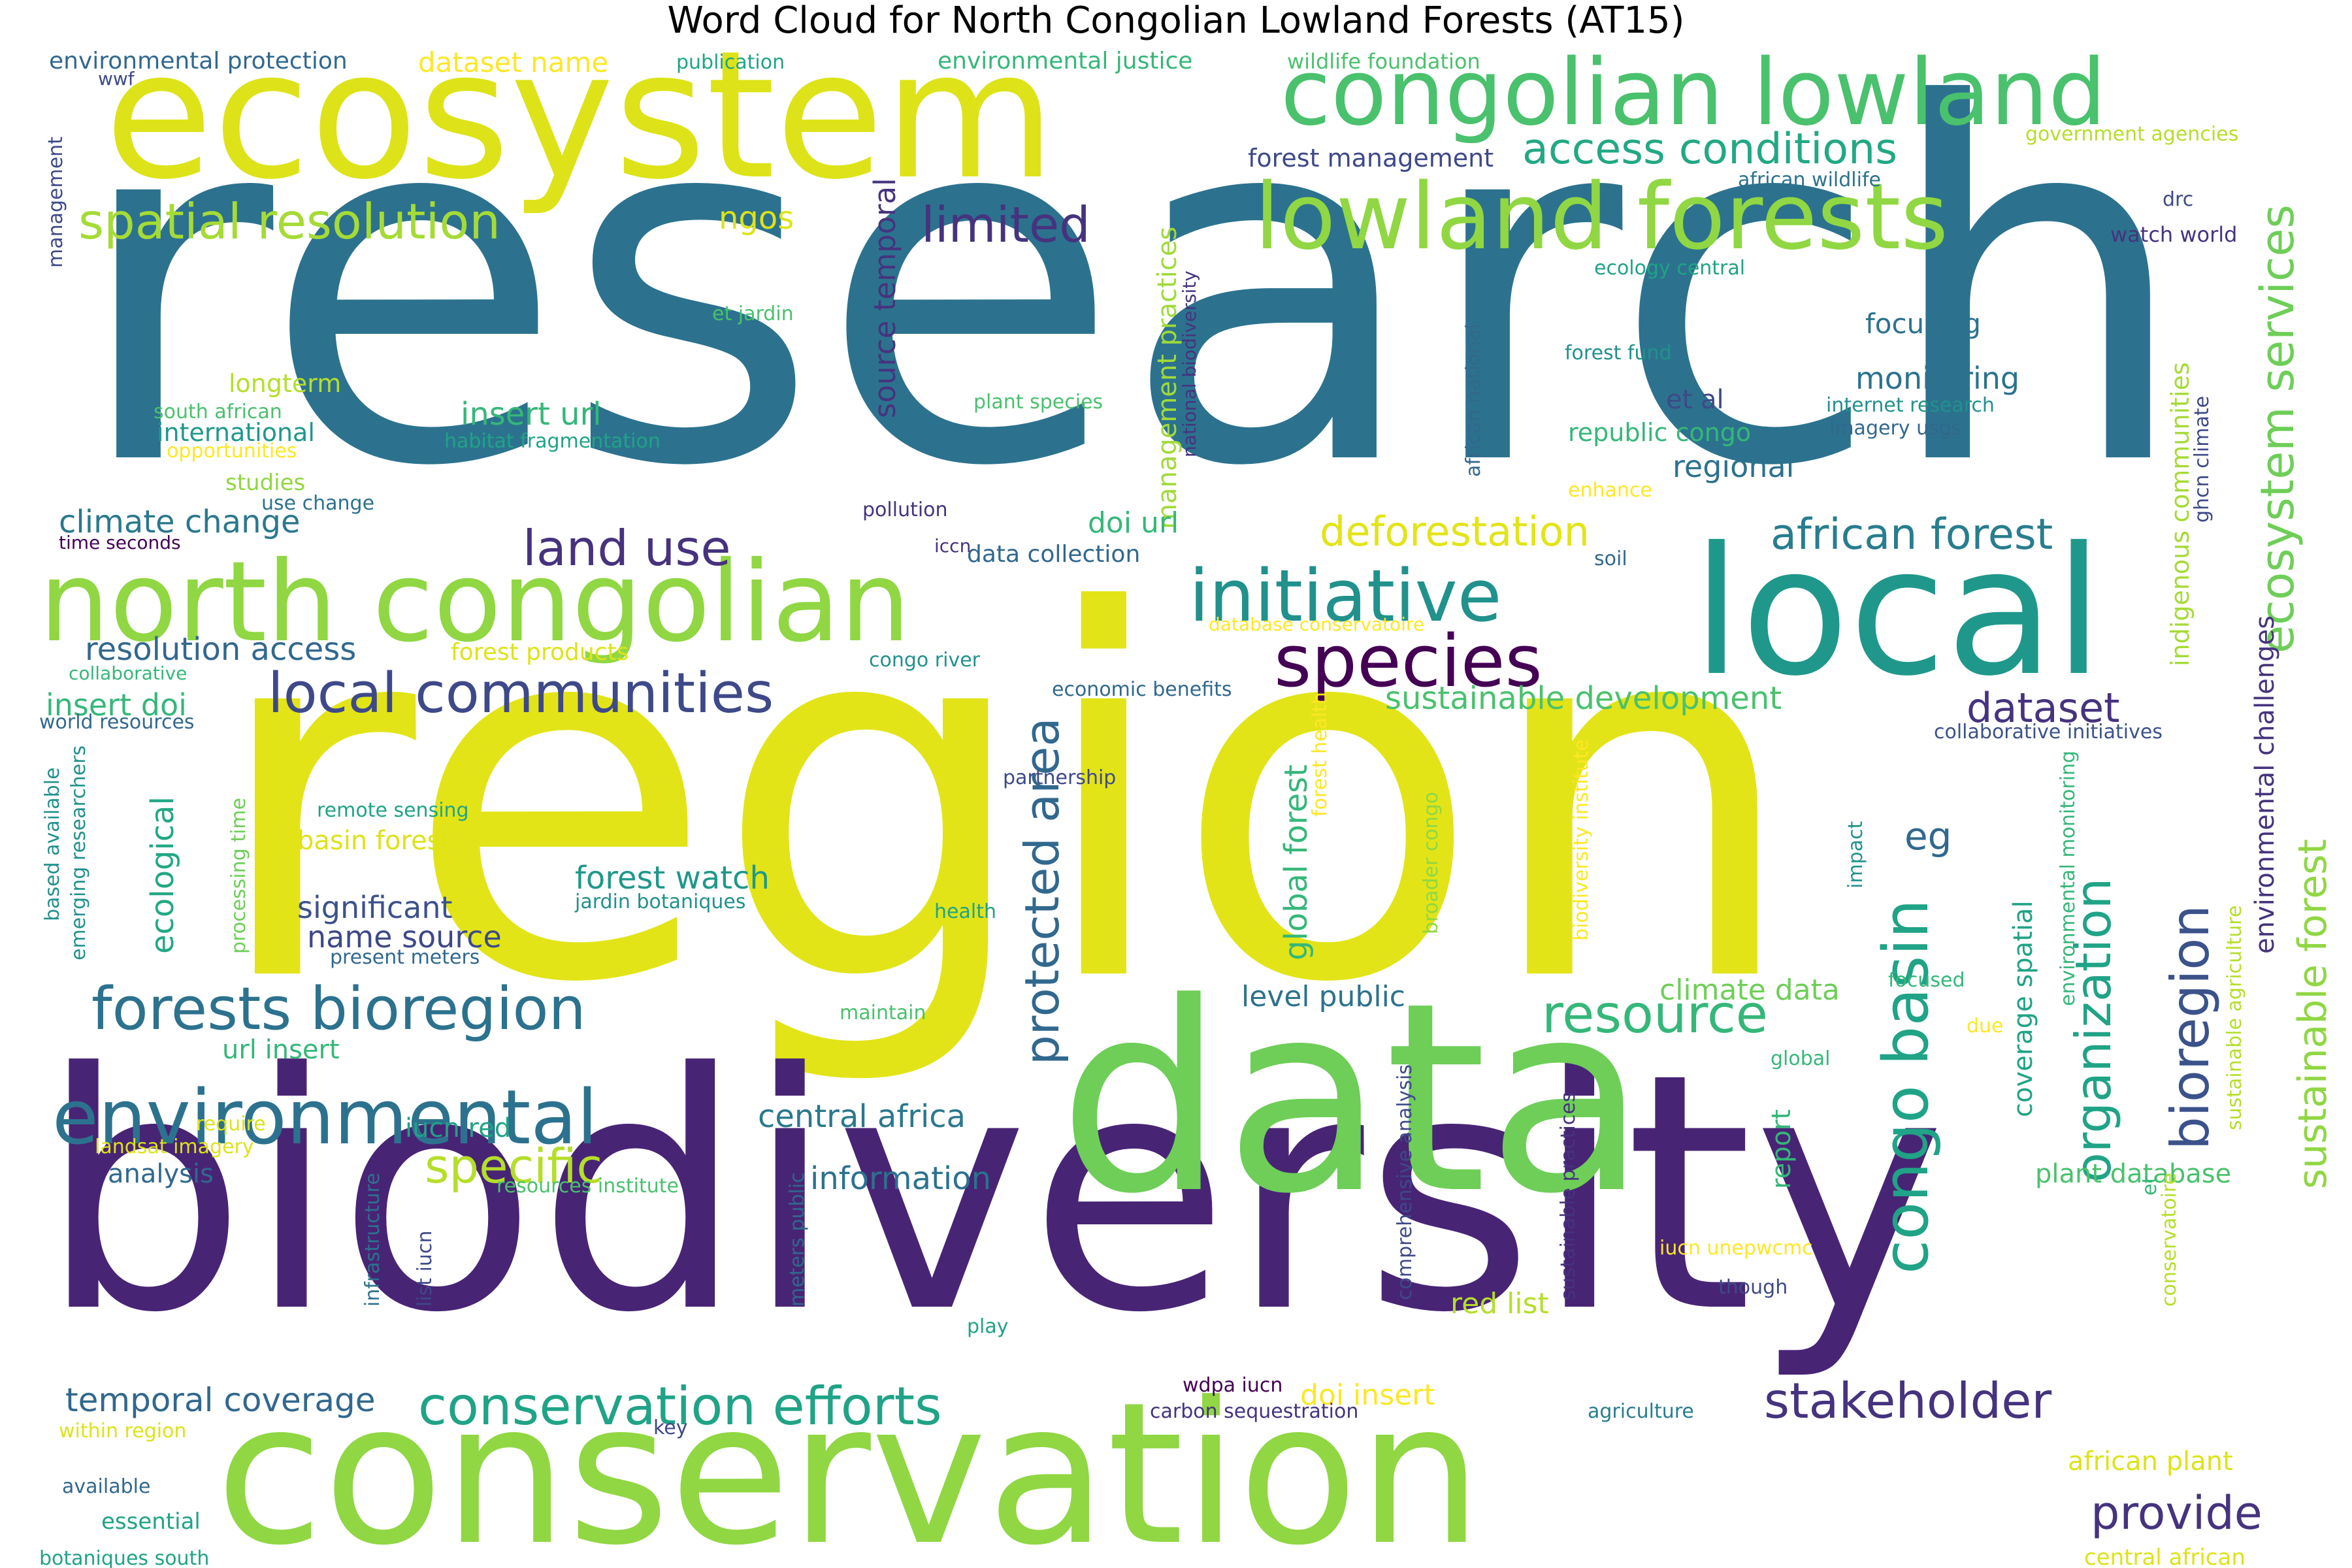 This screenshot has height=1568, width=2352. What do you see at coordinates (900, 1178) in the screenshot?
I see `word-information: information` at bounding box center [900, 1178].